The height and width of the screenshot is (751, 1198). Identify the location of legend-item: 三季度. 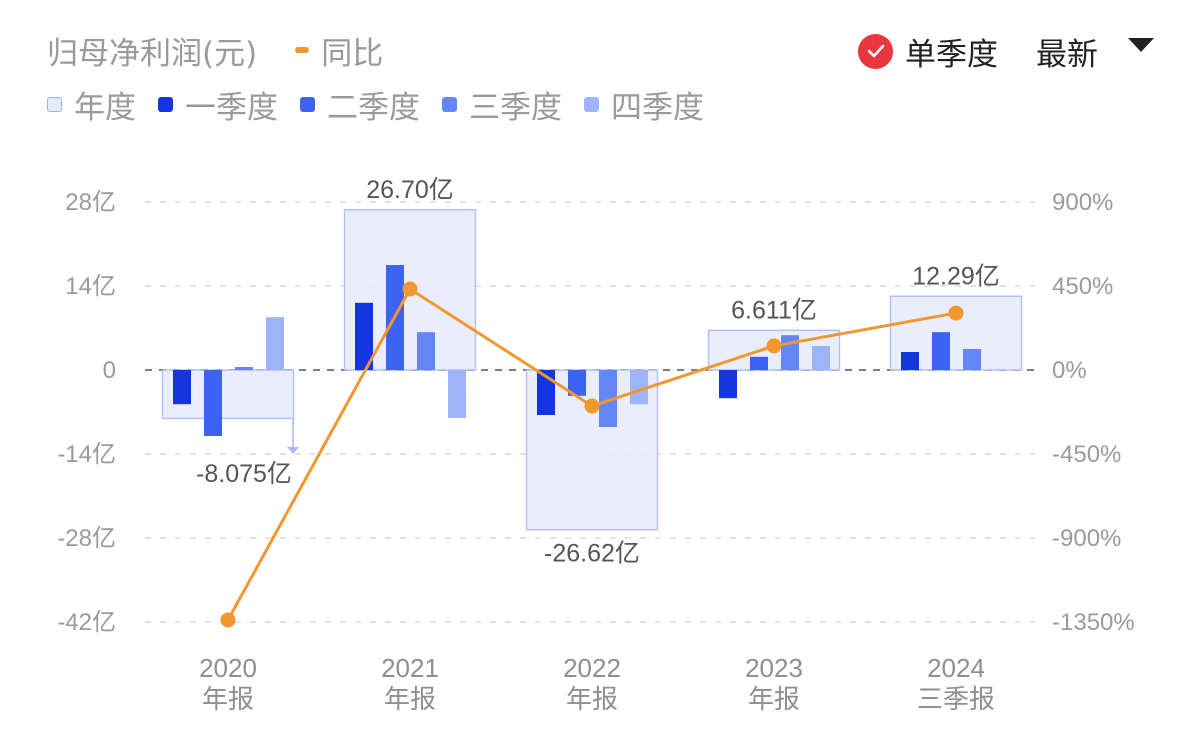
(502, 104).